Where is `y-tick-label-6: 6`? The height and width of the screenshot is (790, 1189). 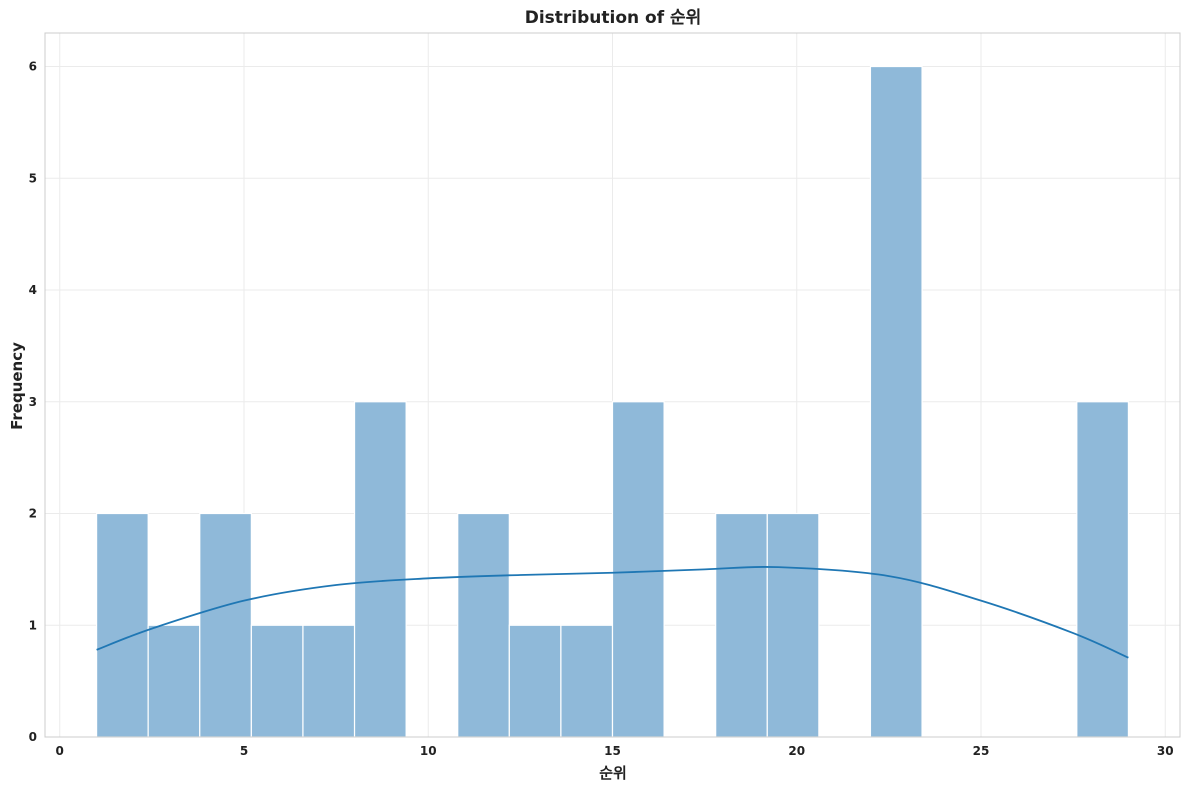 y-tick-label-6: 6 is located at coordinates (33, 67).